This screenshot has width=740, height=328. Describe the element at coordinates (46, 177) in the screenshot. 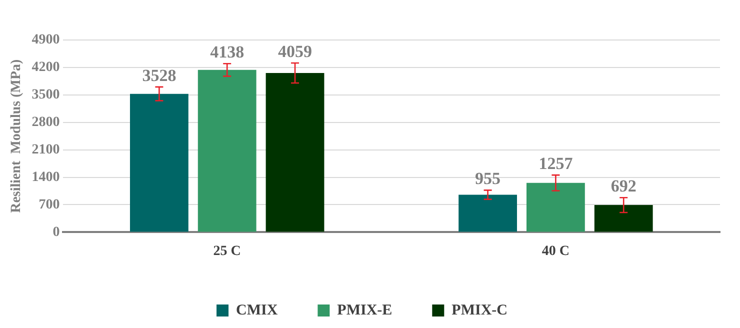

I see `y-tick-label: 1400` at that location.